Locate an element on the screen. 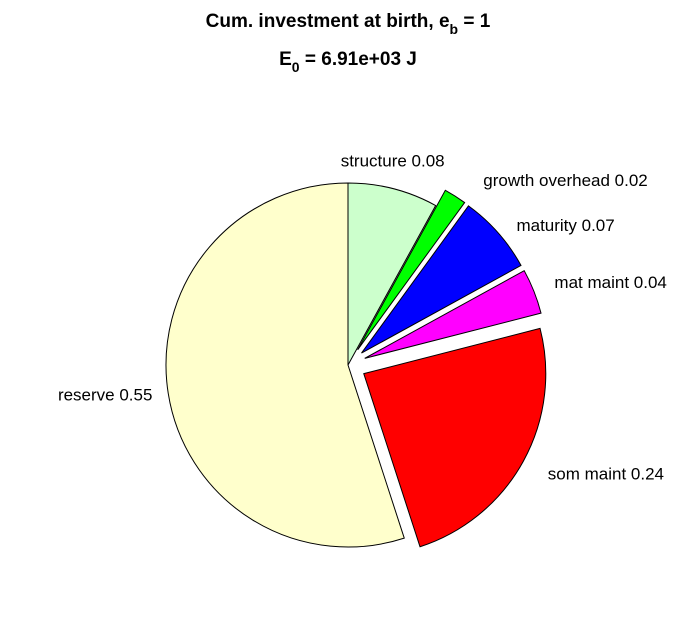 The image size is (696, 618). title-1-subscript: b is located at coordinates (454, 29).